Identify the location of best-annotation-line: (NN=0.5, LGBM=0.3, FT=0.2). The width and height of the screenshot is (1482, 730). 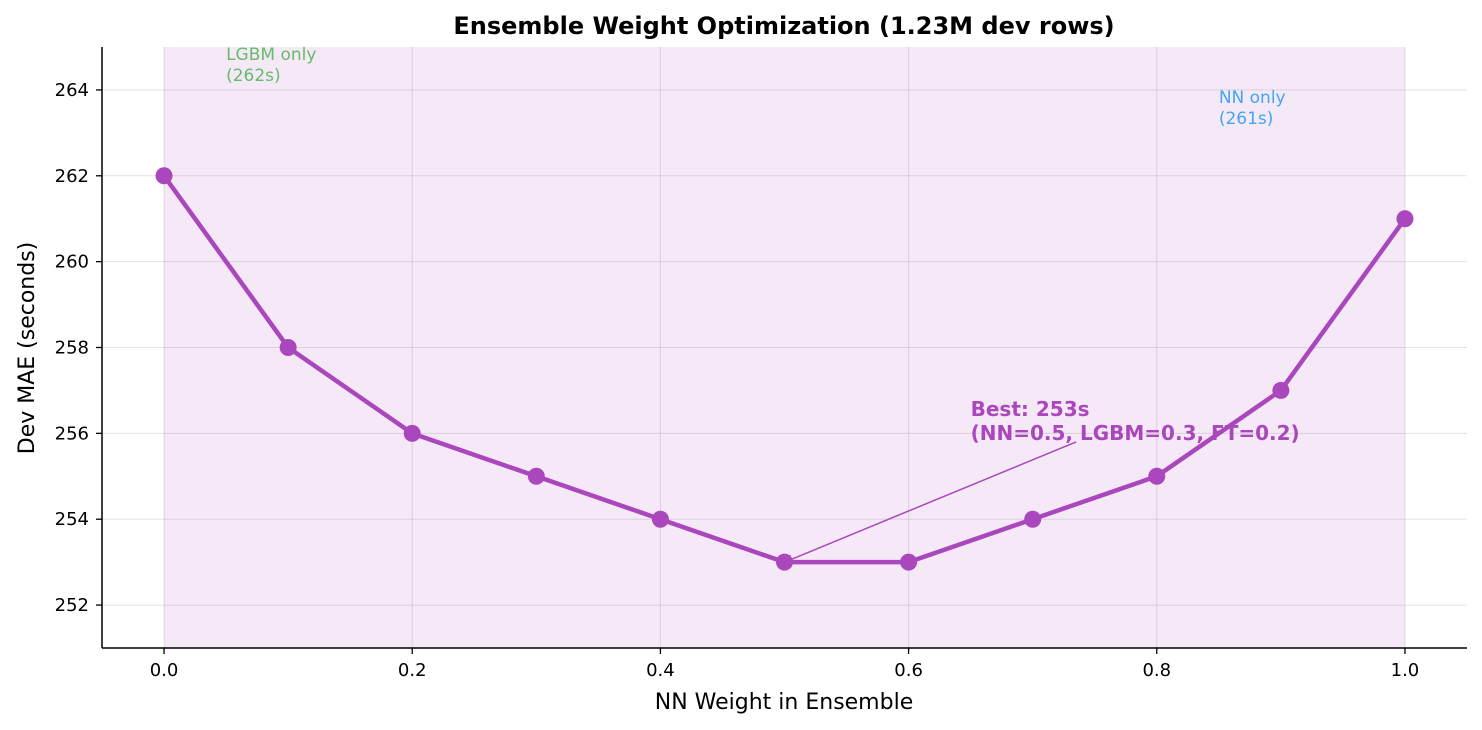
(1135, 433).